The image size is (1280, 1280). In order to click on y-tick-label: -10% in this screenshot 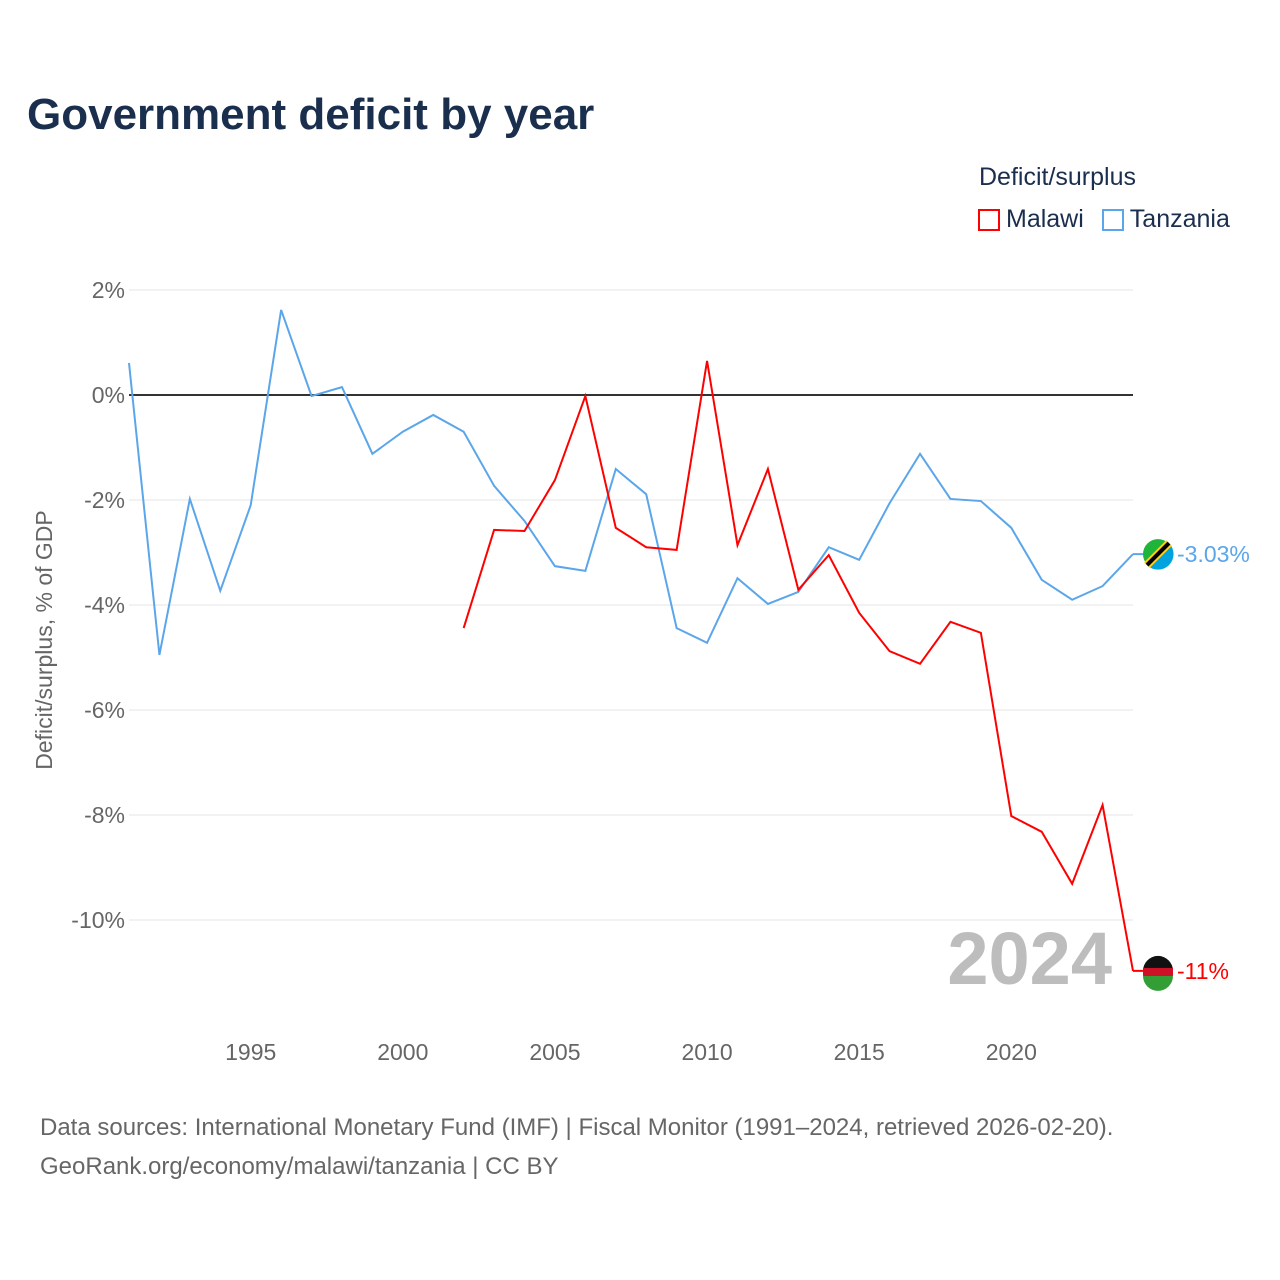, I will do `click(98, 920)`.